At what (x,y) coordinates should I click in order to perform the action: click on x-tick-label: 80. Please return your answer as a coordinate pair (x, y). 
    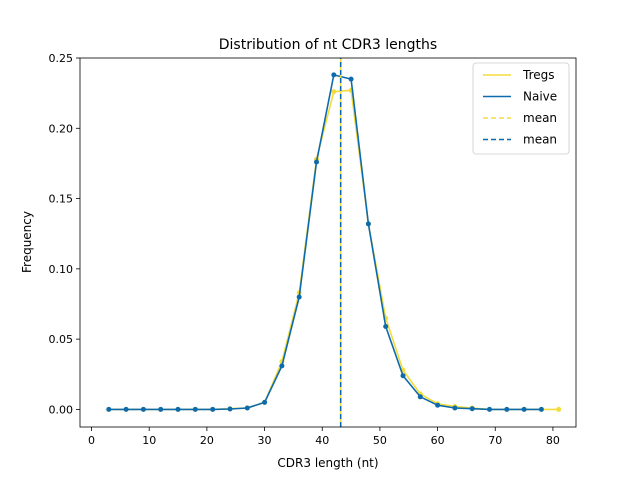
    Looking at the image, I should click on (553, 440).